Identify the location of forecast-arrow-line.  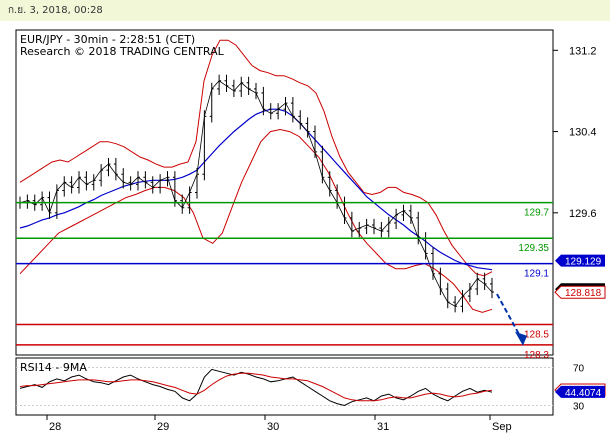
(509, 317).